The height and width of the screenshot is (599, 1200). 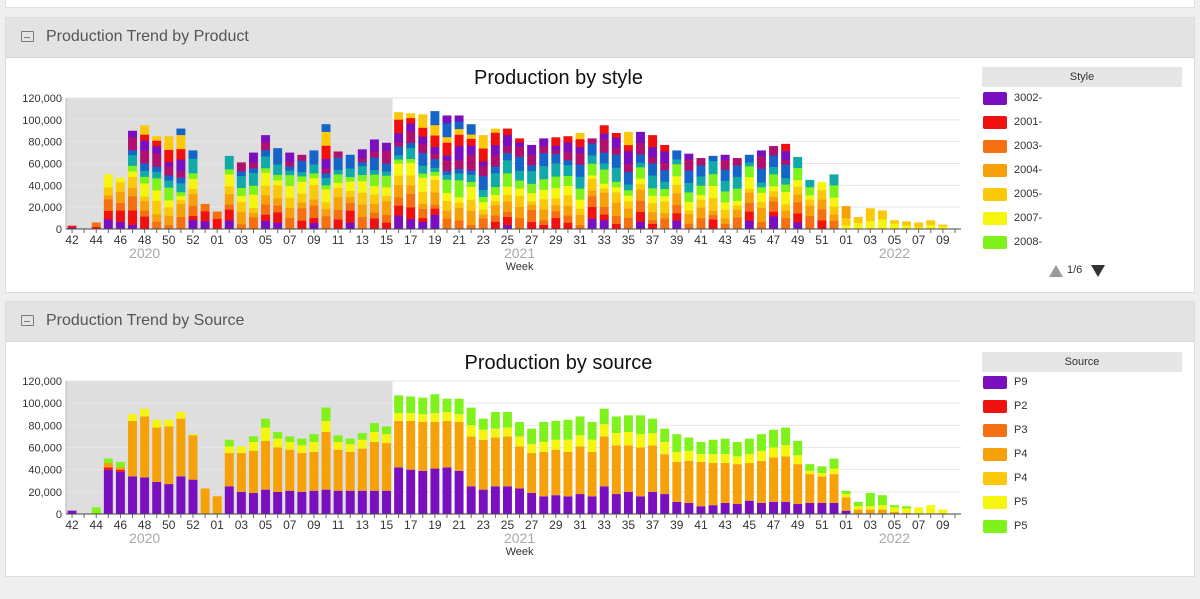 What do you see at coordinates (1056, 271) in the screenshot?
I see `legend-page-up-button` at bounding box center [1056, 271].